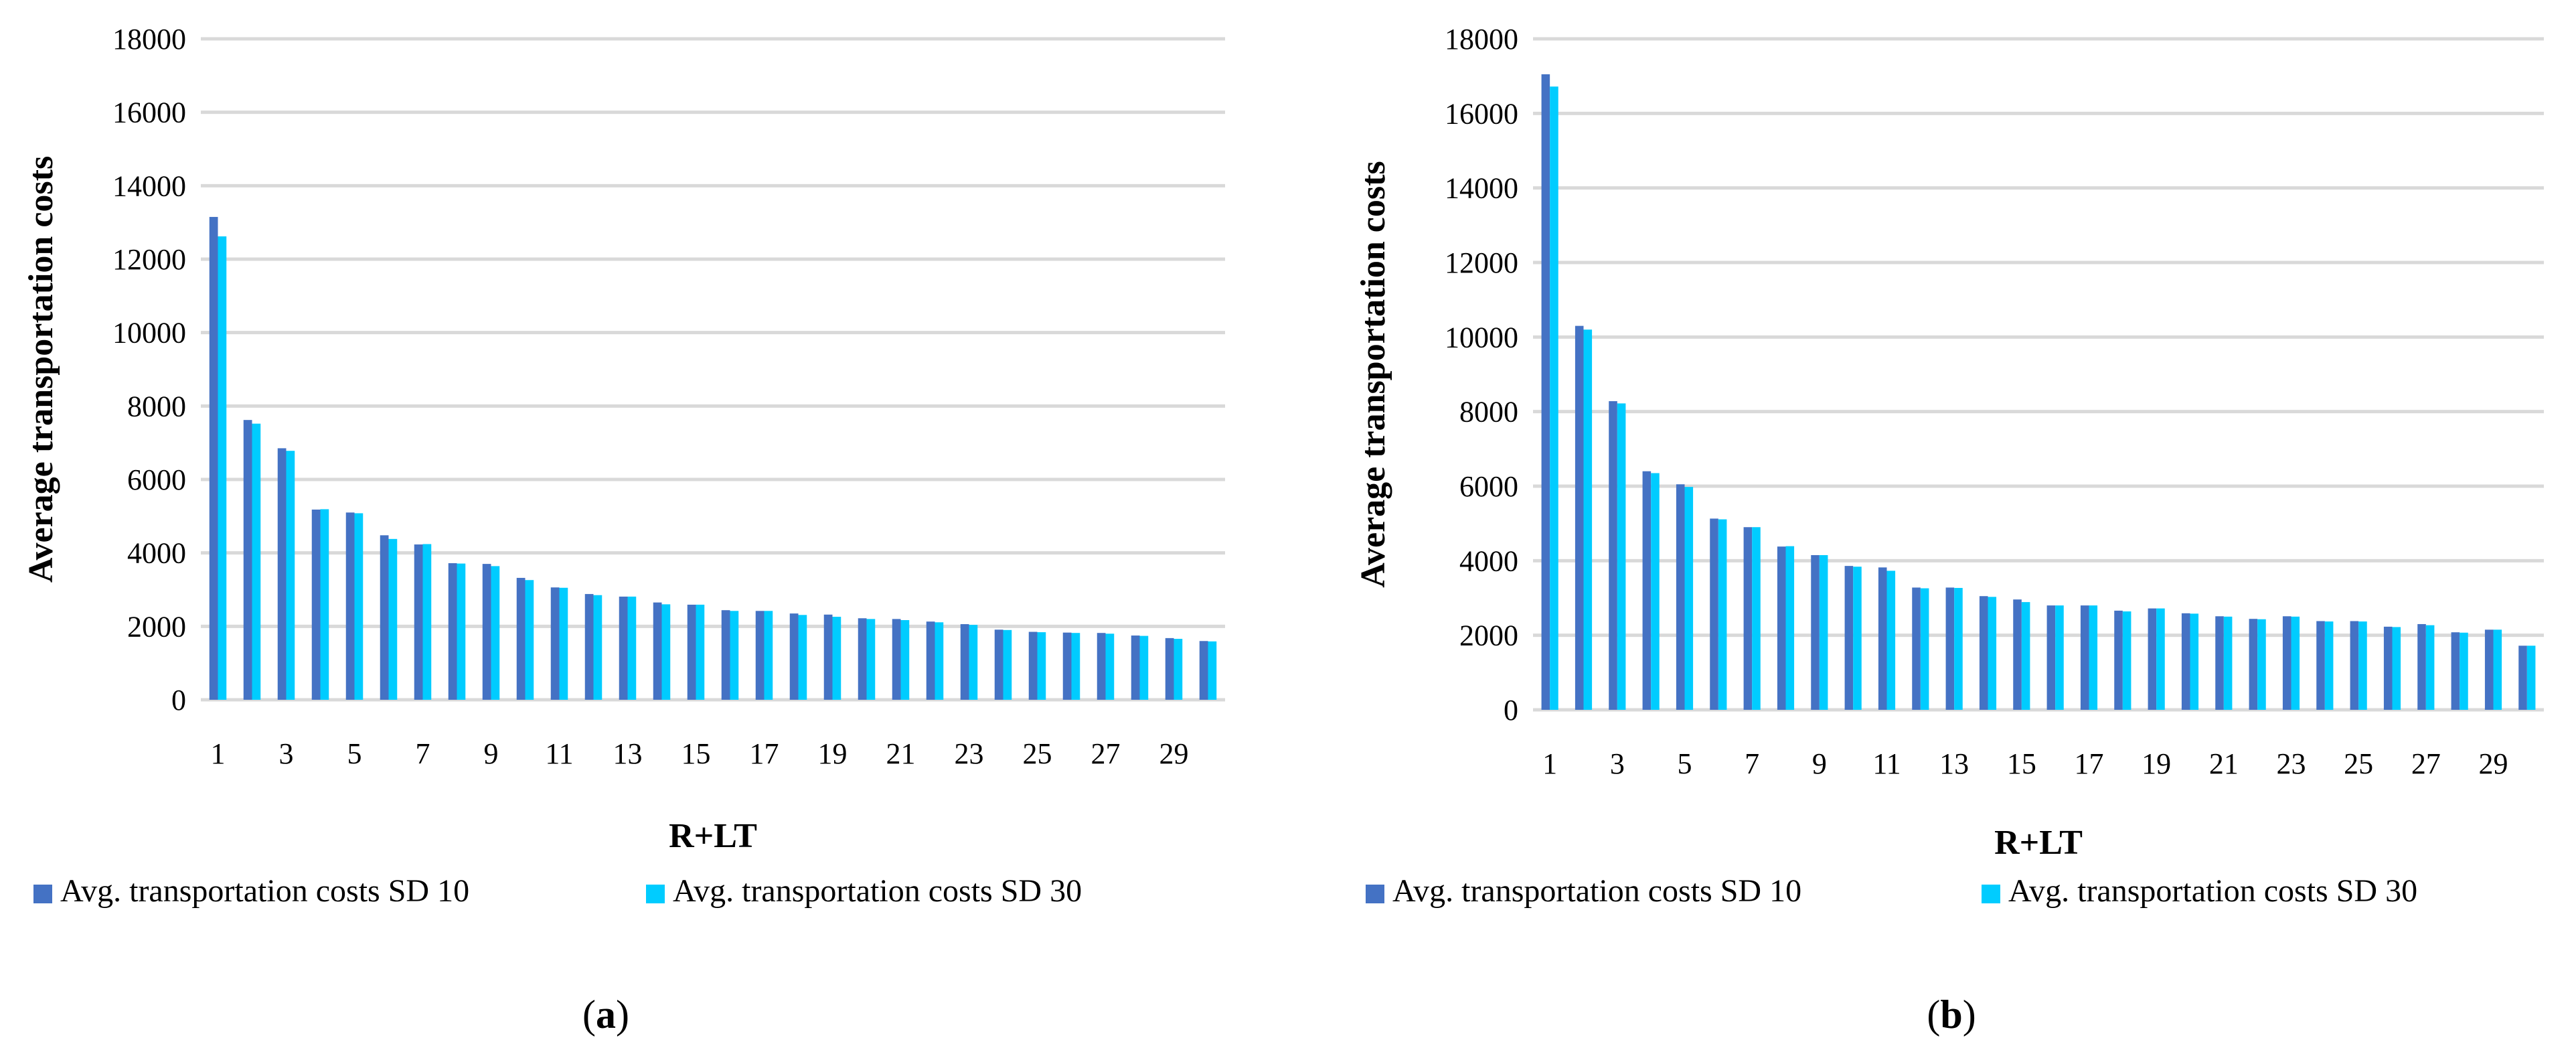 This screenshot has height=1050, width=2576. I want to click on y-tick-label: 14000, so click(149, 185).